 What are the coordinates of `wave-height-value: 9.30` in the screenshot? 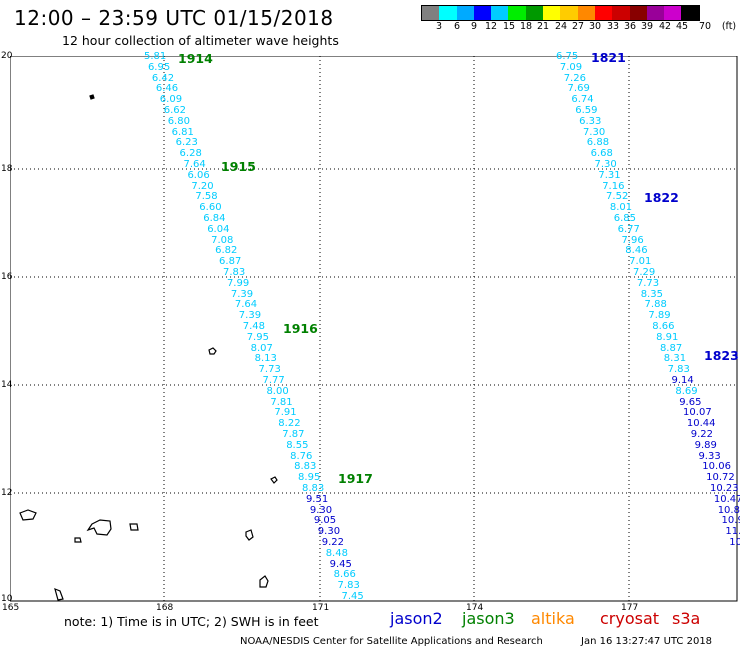 It's located at (321, 510).